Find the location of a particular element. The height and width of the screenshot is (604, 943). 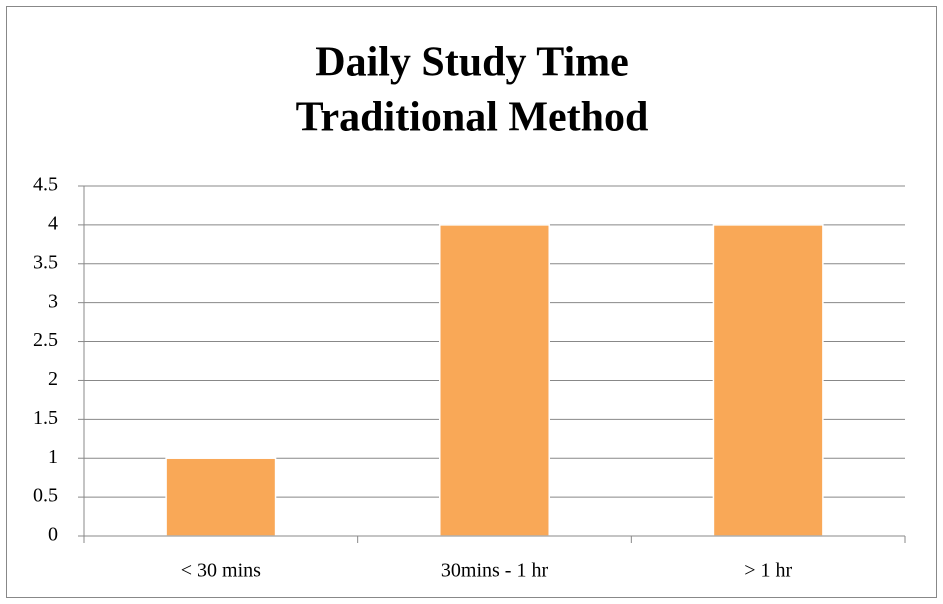

chart-title: Daily Study Time is located at coordinates (472, 63).